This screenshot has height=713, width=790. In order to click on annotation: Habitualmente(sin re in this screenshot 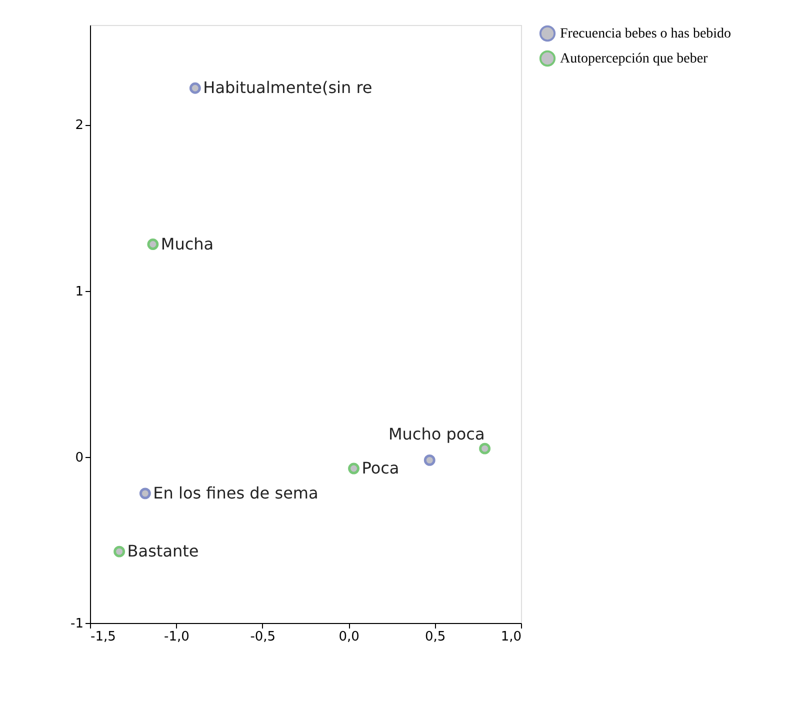, I will do `click(287, 88)`.